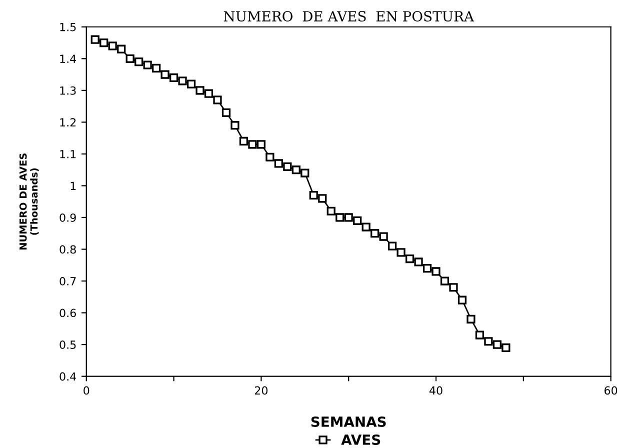 The width and height of the screenshot is (617, 448). I want to click on x-tick-label: 60, so click(610, 390).